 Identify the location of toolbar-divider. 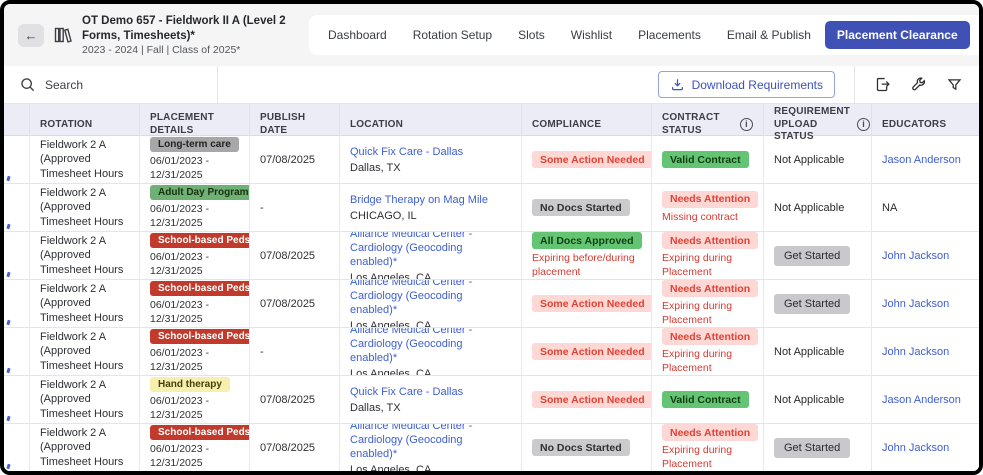
(854, 84).